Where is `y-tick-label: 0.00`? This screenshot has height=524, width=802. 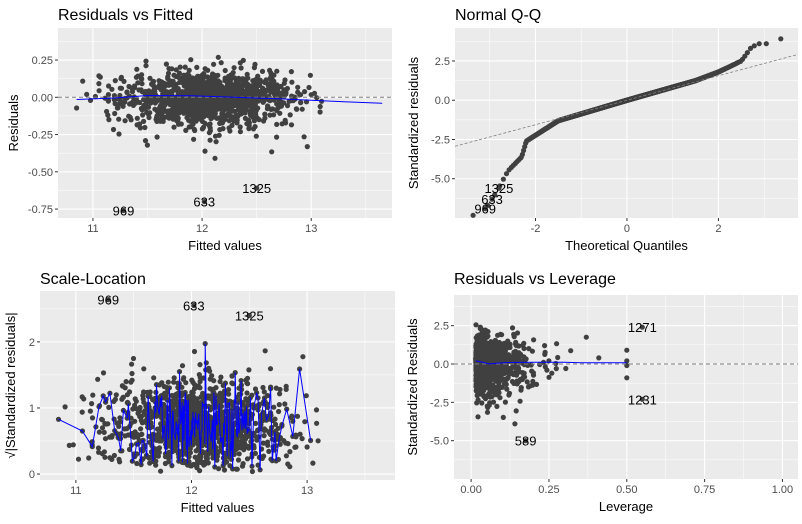
y-tick-label: 0.00 is located at coordinates (42, 98).